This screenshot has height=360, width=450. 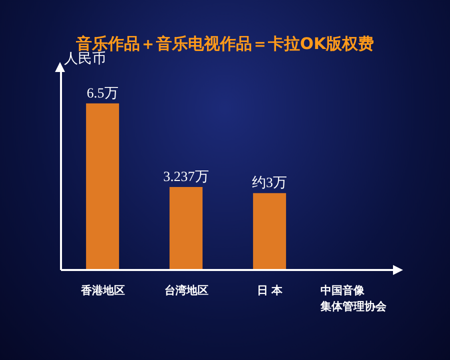 I want to click on data-label: 约3万, so click(x=270, y=183).